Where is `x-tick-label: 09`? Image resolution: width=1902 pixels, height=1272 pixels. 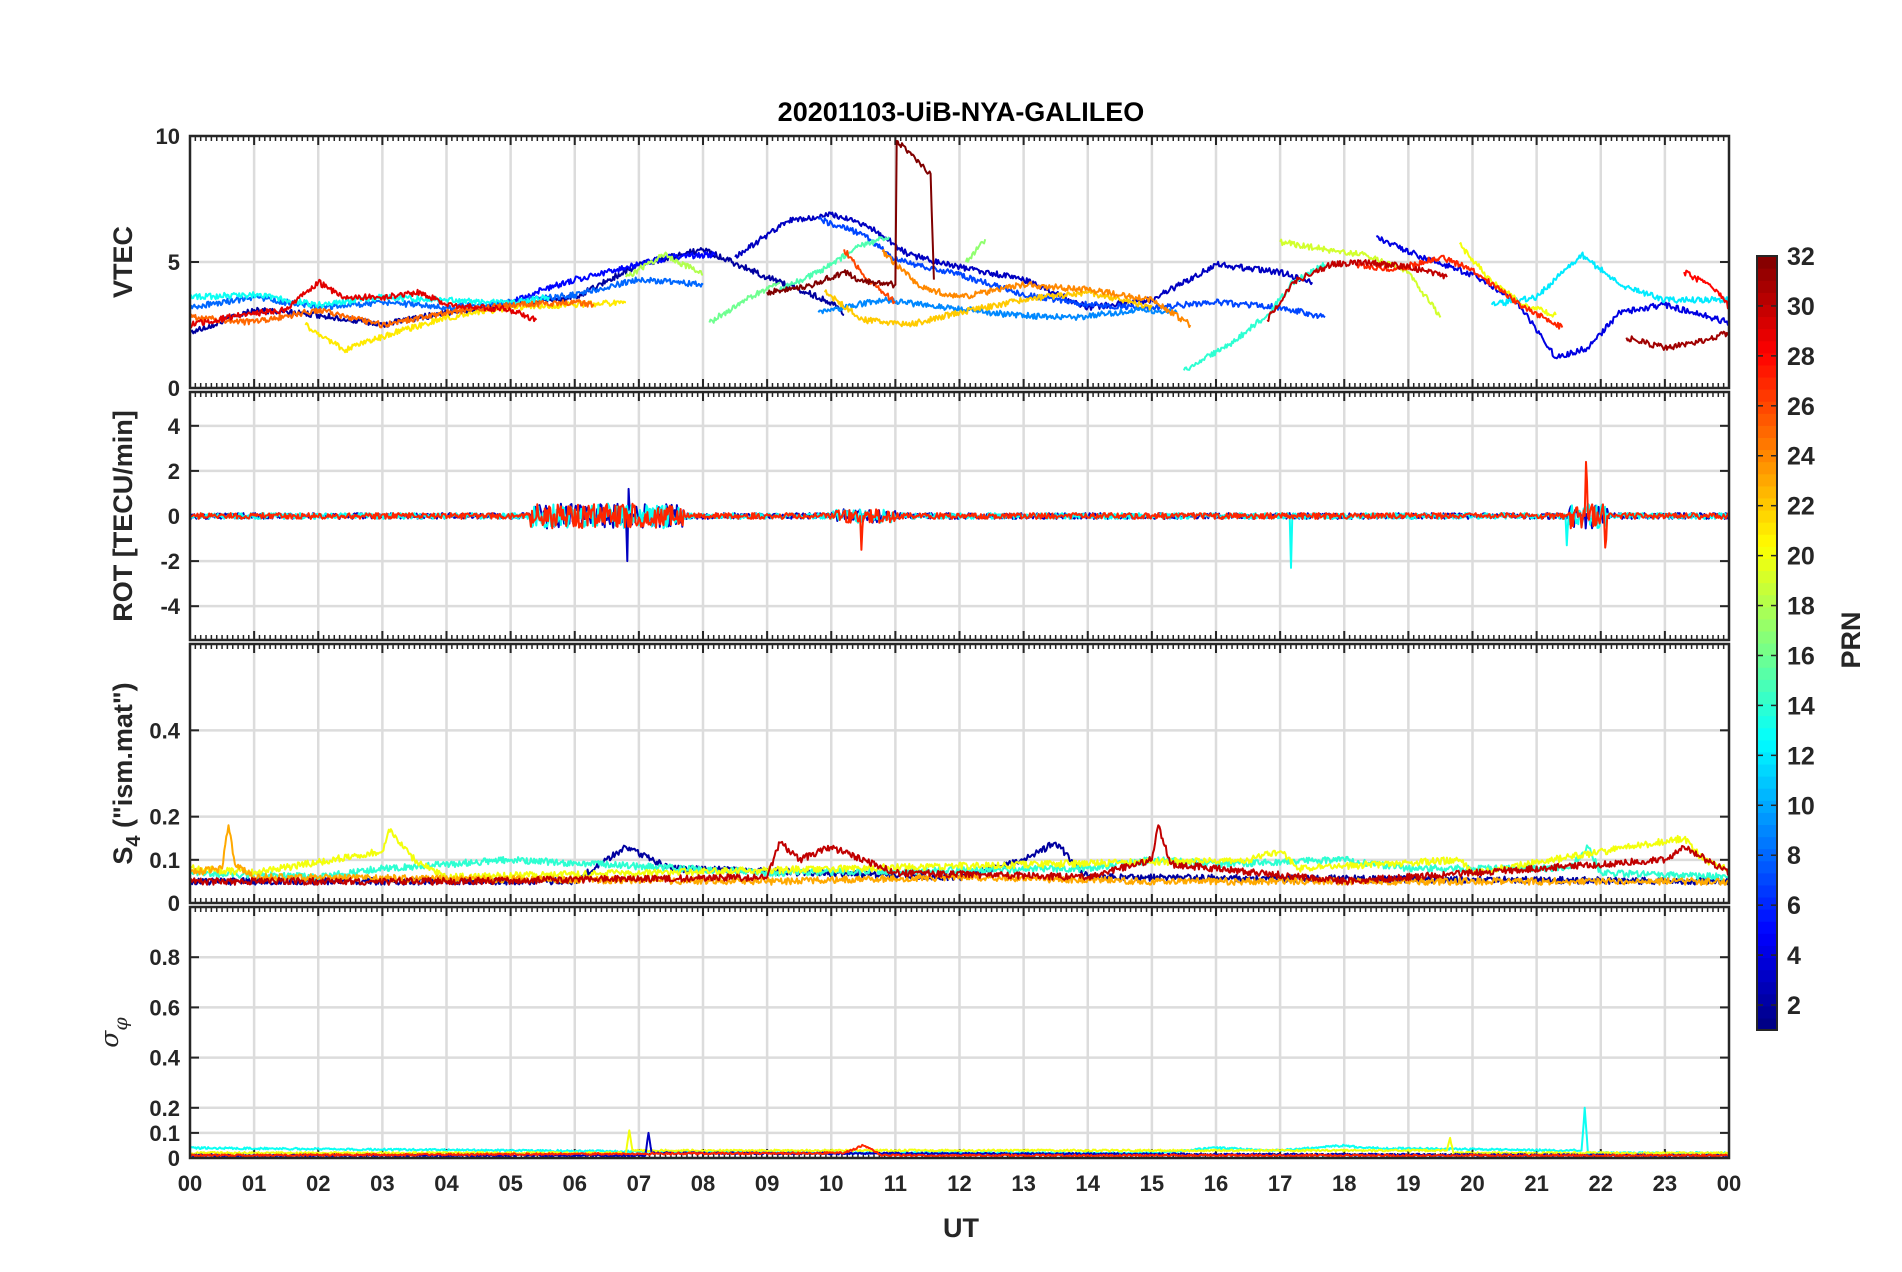
x-tick-label: 09 is located at coordinates (767, 1183).